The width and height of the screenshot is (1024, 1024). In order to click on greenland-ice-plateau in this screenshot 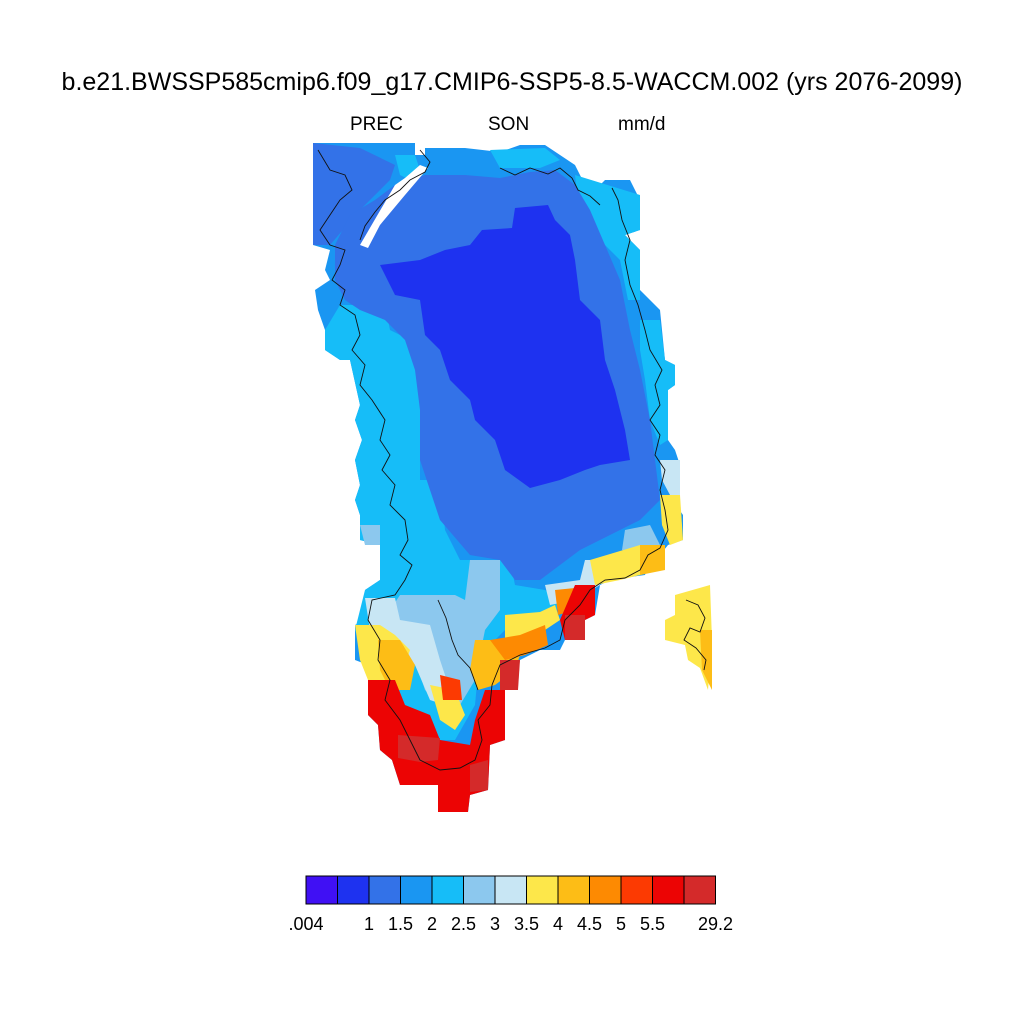, I will do `click(505, 346)`.